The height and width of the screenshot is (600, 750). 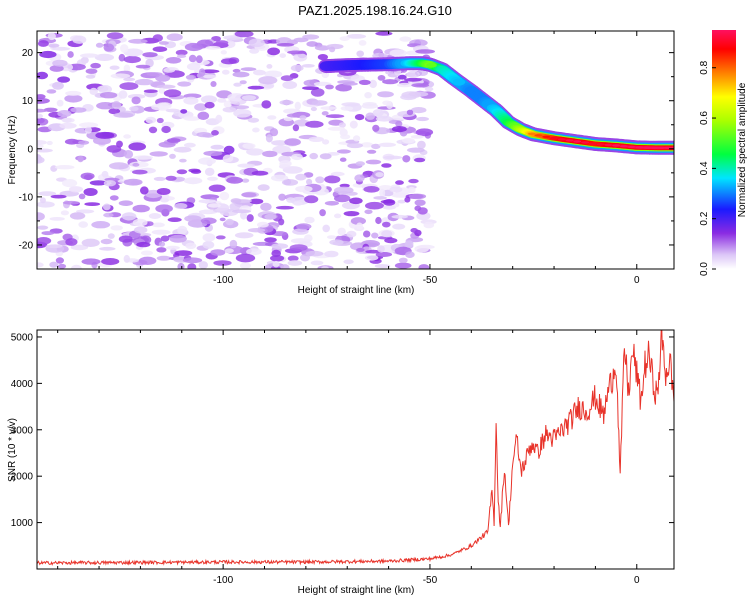 What do you see at coordinates (22, 384) in the screenshot?
I see `y-tick-label: 4000` at bounding box center [22, 384].